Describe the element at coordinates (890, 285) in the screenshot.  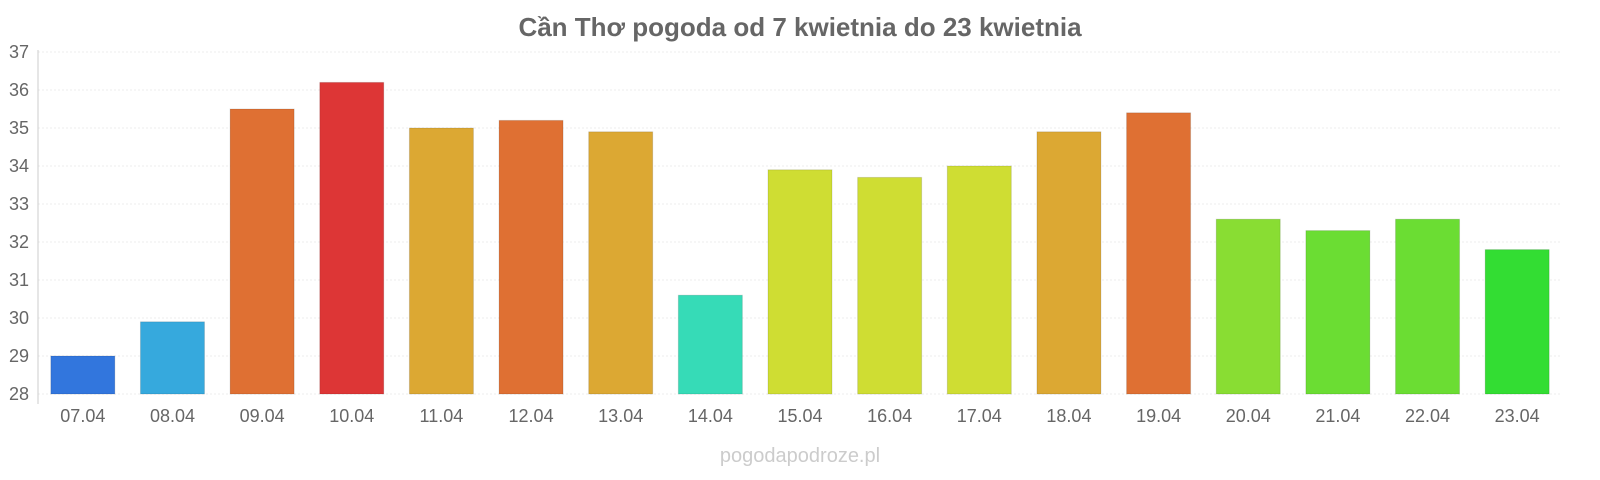
I see `bar-16.04` at that location.